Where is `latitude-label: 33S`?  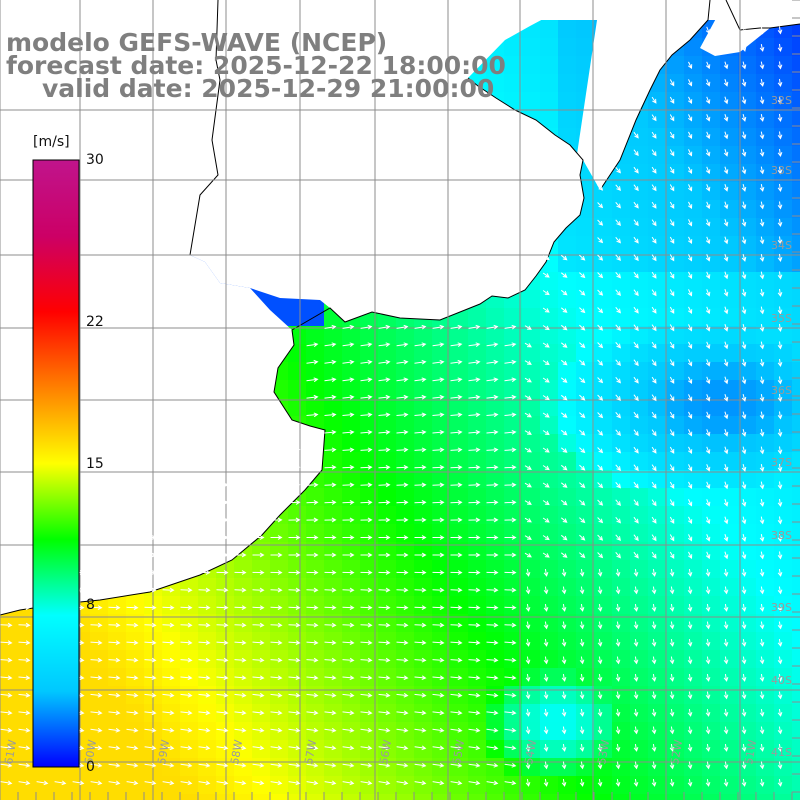 latitude-label: 33S is located at coordinates (781, 170).